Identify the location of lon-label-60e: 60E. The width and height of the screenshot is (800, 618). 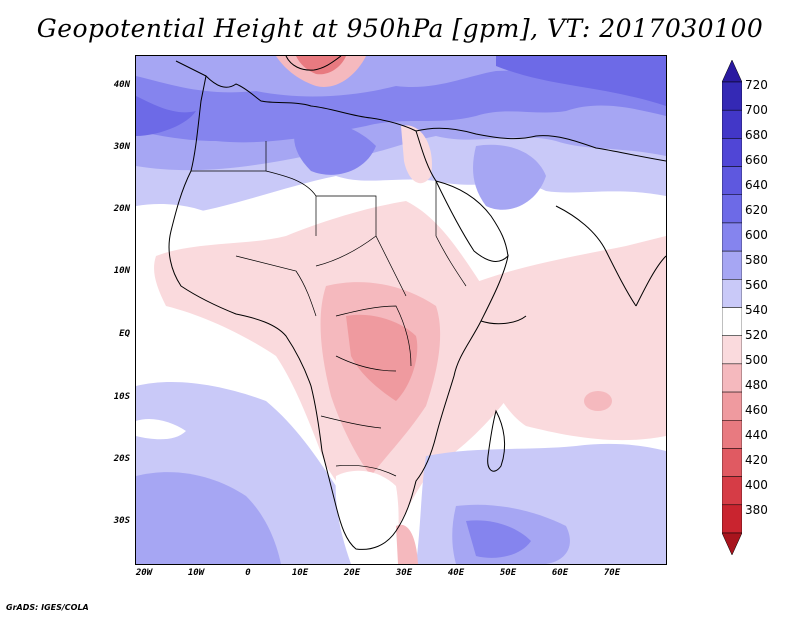
(560, 573).